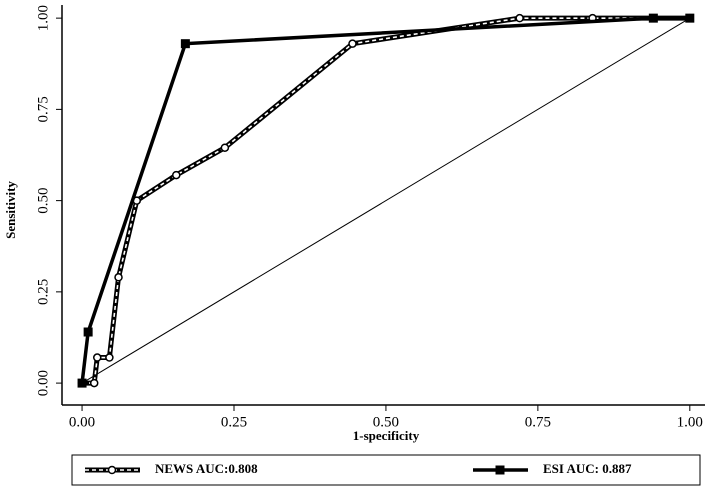  Describe the element at coordinates (386, 470) in the screenshot. I see `legend-box` at that location.